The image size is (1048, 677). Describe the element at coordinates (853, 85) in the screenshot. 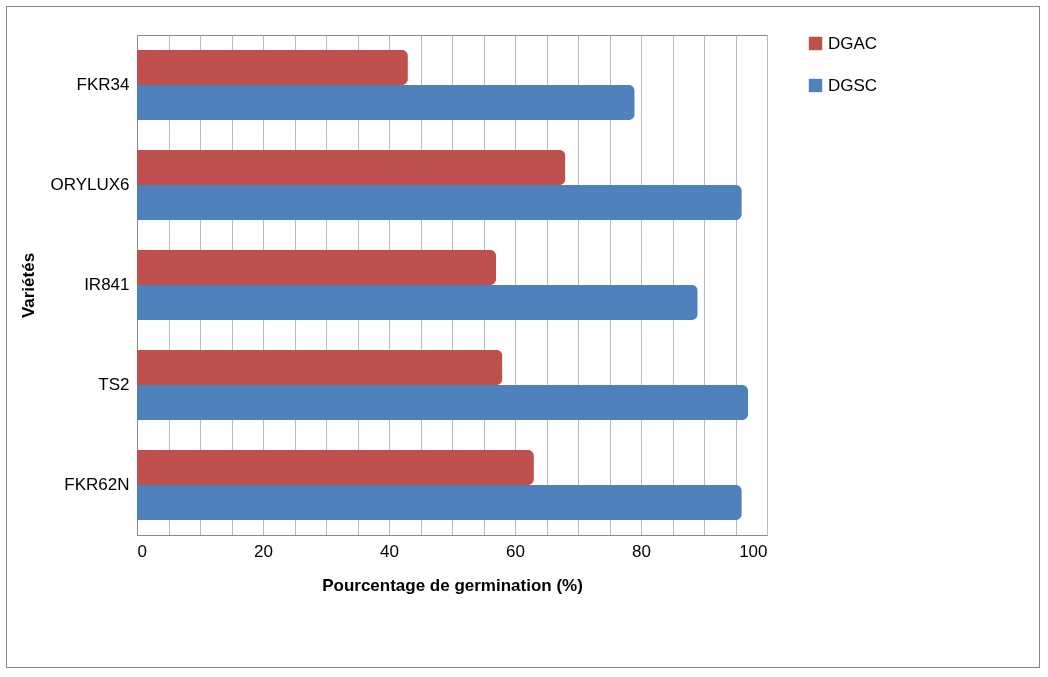

I see `legend-label: DGSC` at that location.